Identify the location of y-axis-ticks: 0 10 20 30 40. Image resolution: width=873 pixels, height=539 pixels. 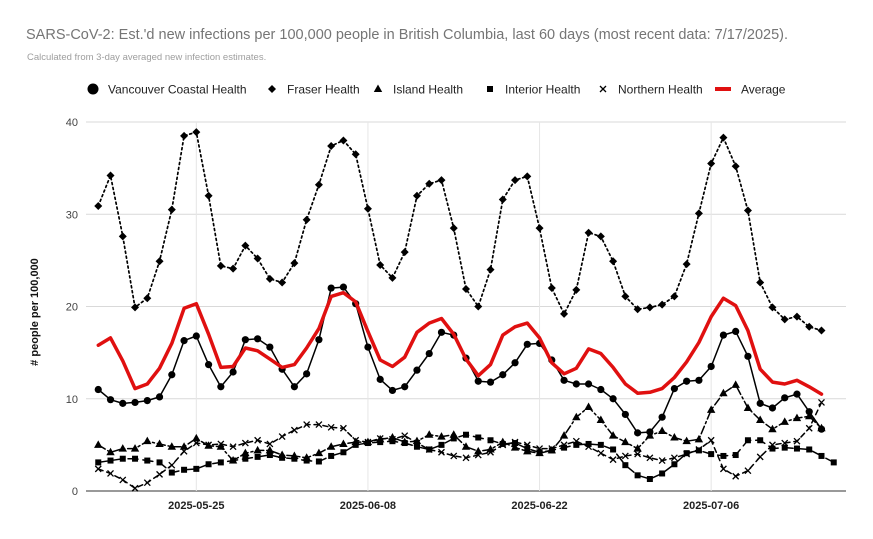
(72, 307).